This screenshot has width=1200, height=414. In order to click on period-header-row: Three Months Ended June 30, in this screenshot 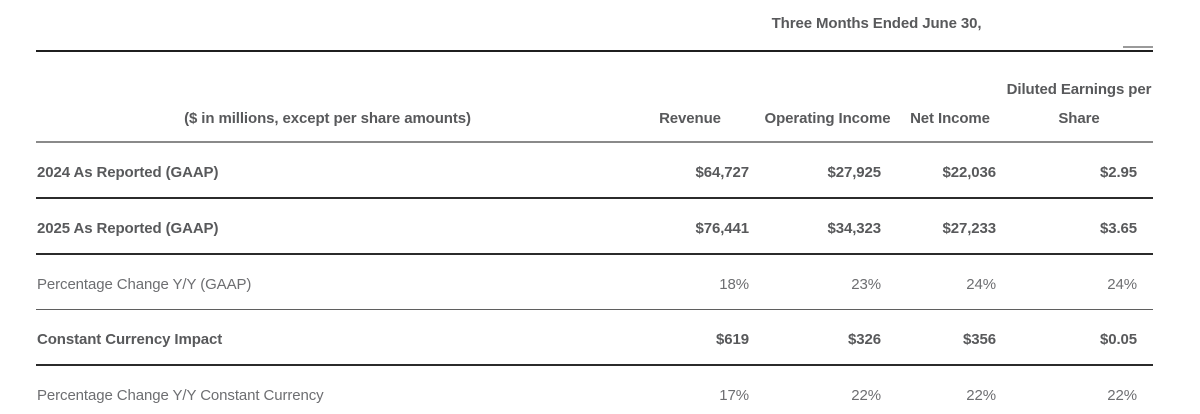, I will do `click(595, 26)`.